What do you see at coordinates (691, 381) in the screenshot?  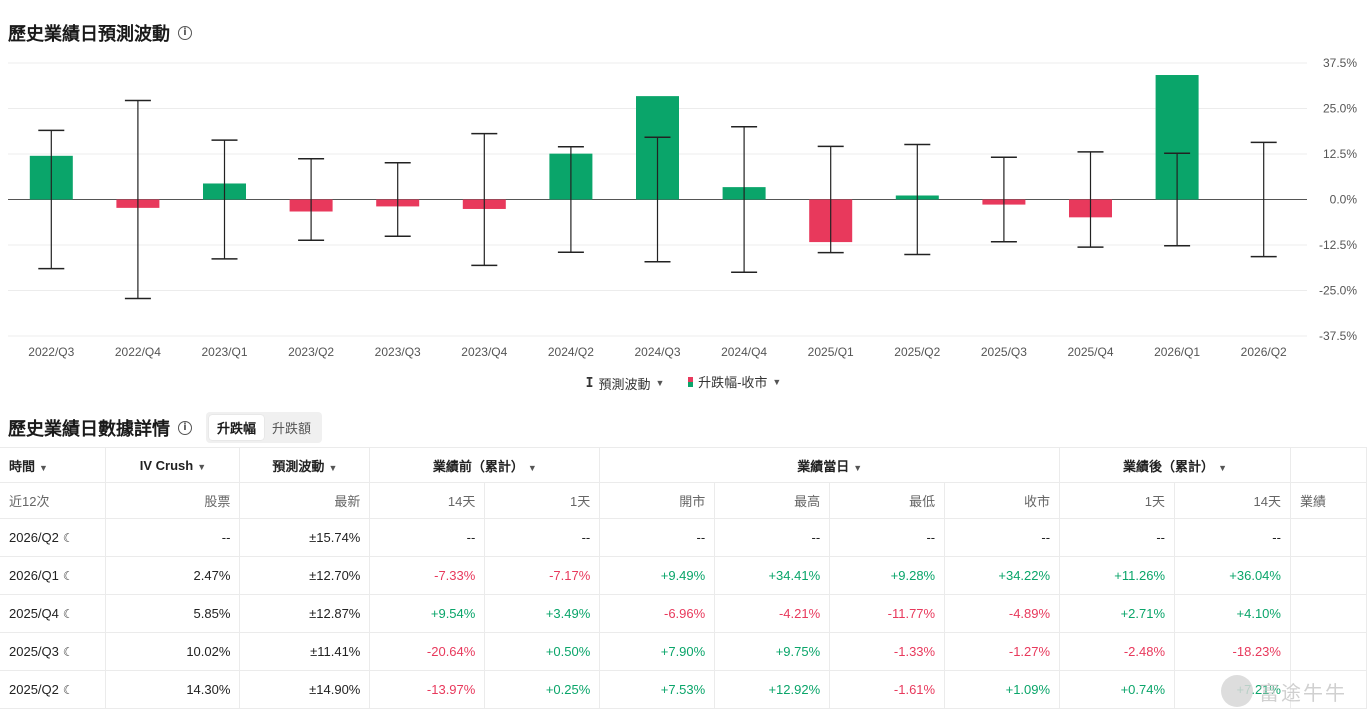 I see `candle-icon` at bounding box center [691, 381].